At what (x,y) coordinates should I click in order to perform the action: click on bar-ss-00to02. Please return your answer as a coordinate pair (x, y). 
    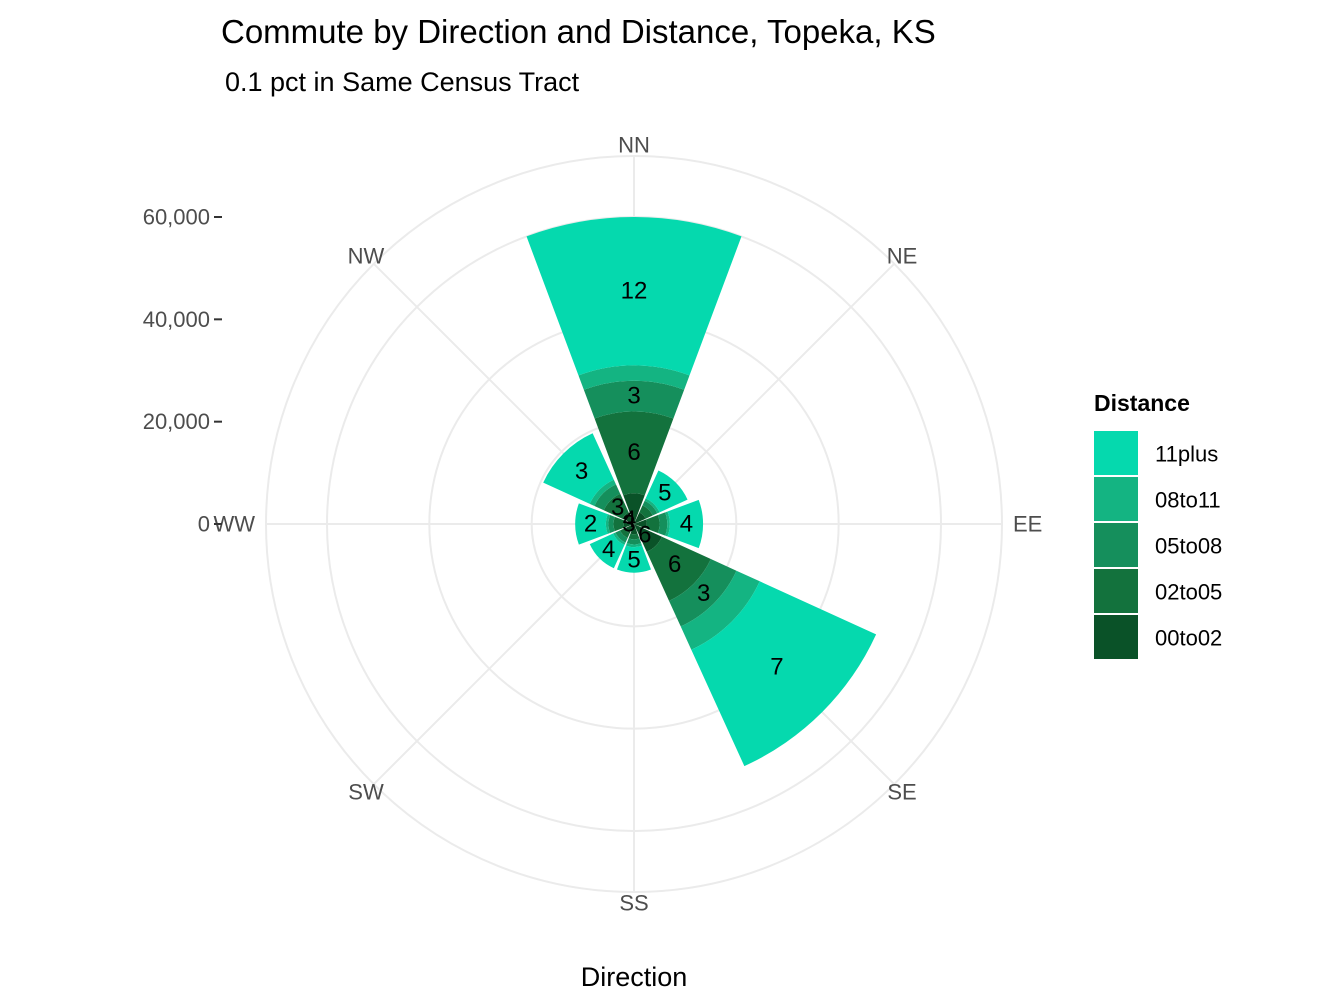
    Looking at the image, I should click on (634, 529).